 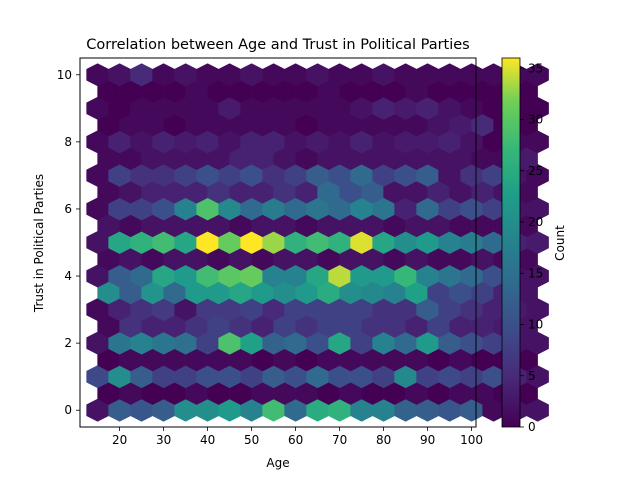 What do you see at coordinates (68, 343) in the screenshot?
I see `y-tick-label: 2` at bounding box center [68, 343].